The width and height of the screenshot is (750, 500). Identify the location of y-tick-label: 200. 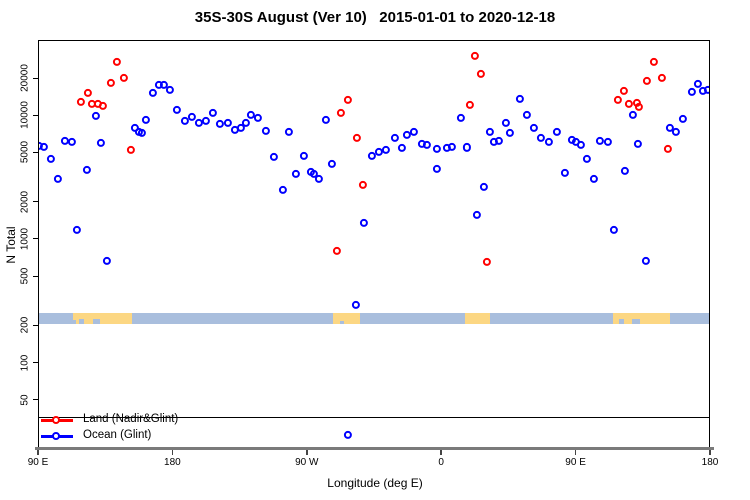
(25, 325).